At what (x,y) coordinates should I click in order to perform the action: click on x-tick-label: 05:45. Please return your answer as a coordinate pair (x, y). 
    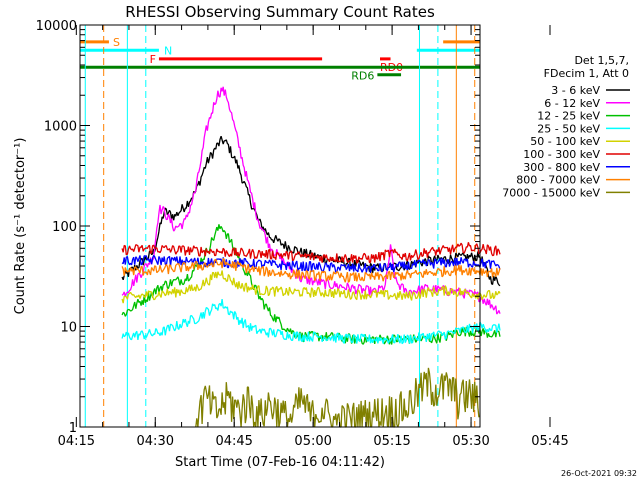
    Looking at the image, I should click on (549, 441).